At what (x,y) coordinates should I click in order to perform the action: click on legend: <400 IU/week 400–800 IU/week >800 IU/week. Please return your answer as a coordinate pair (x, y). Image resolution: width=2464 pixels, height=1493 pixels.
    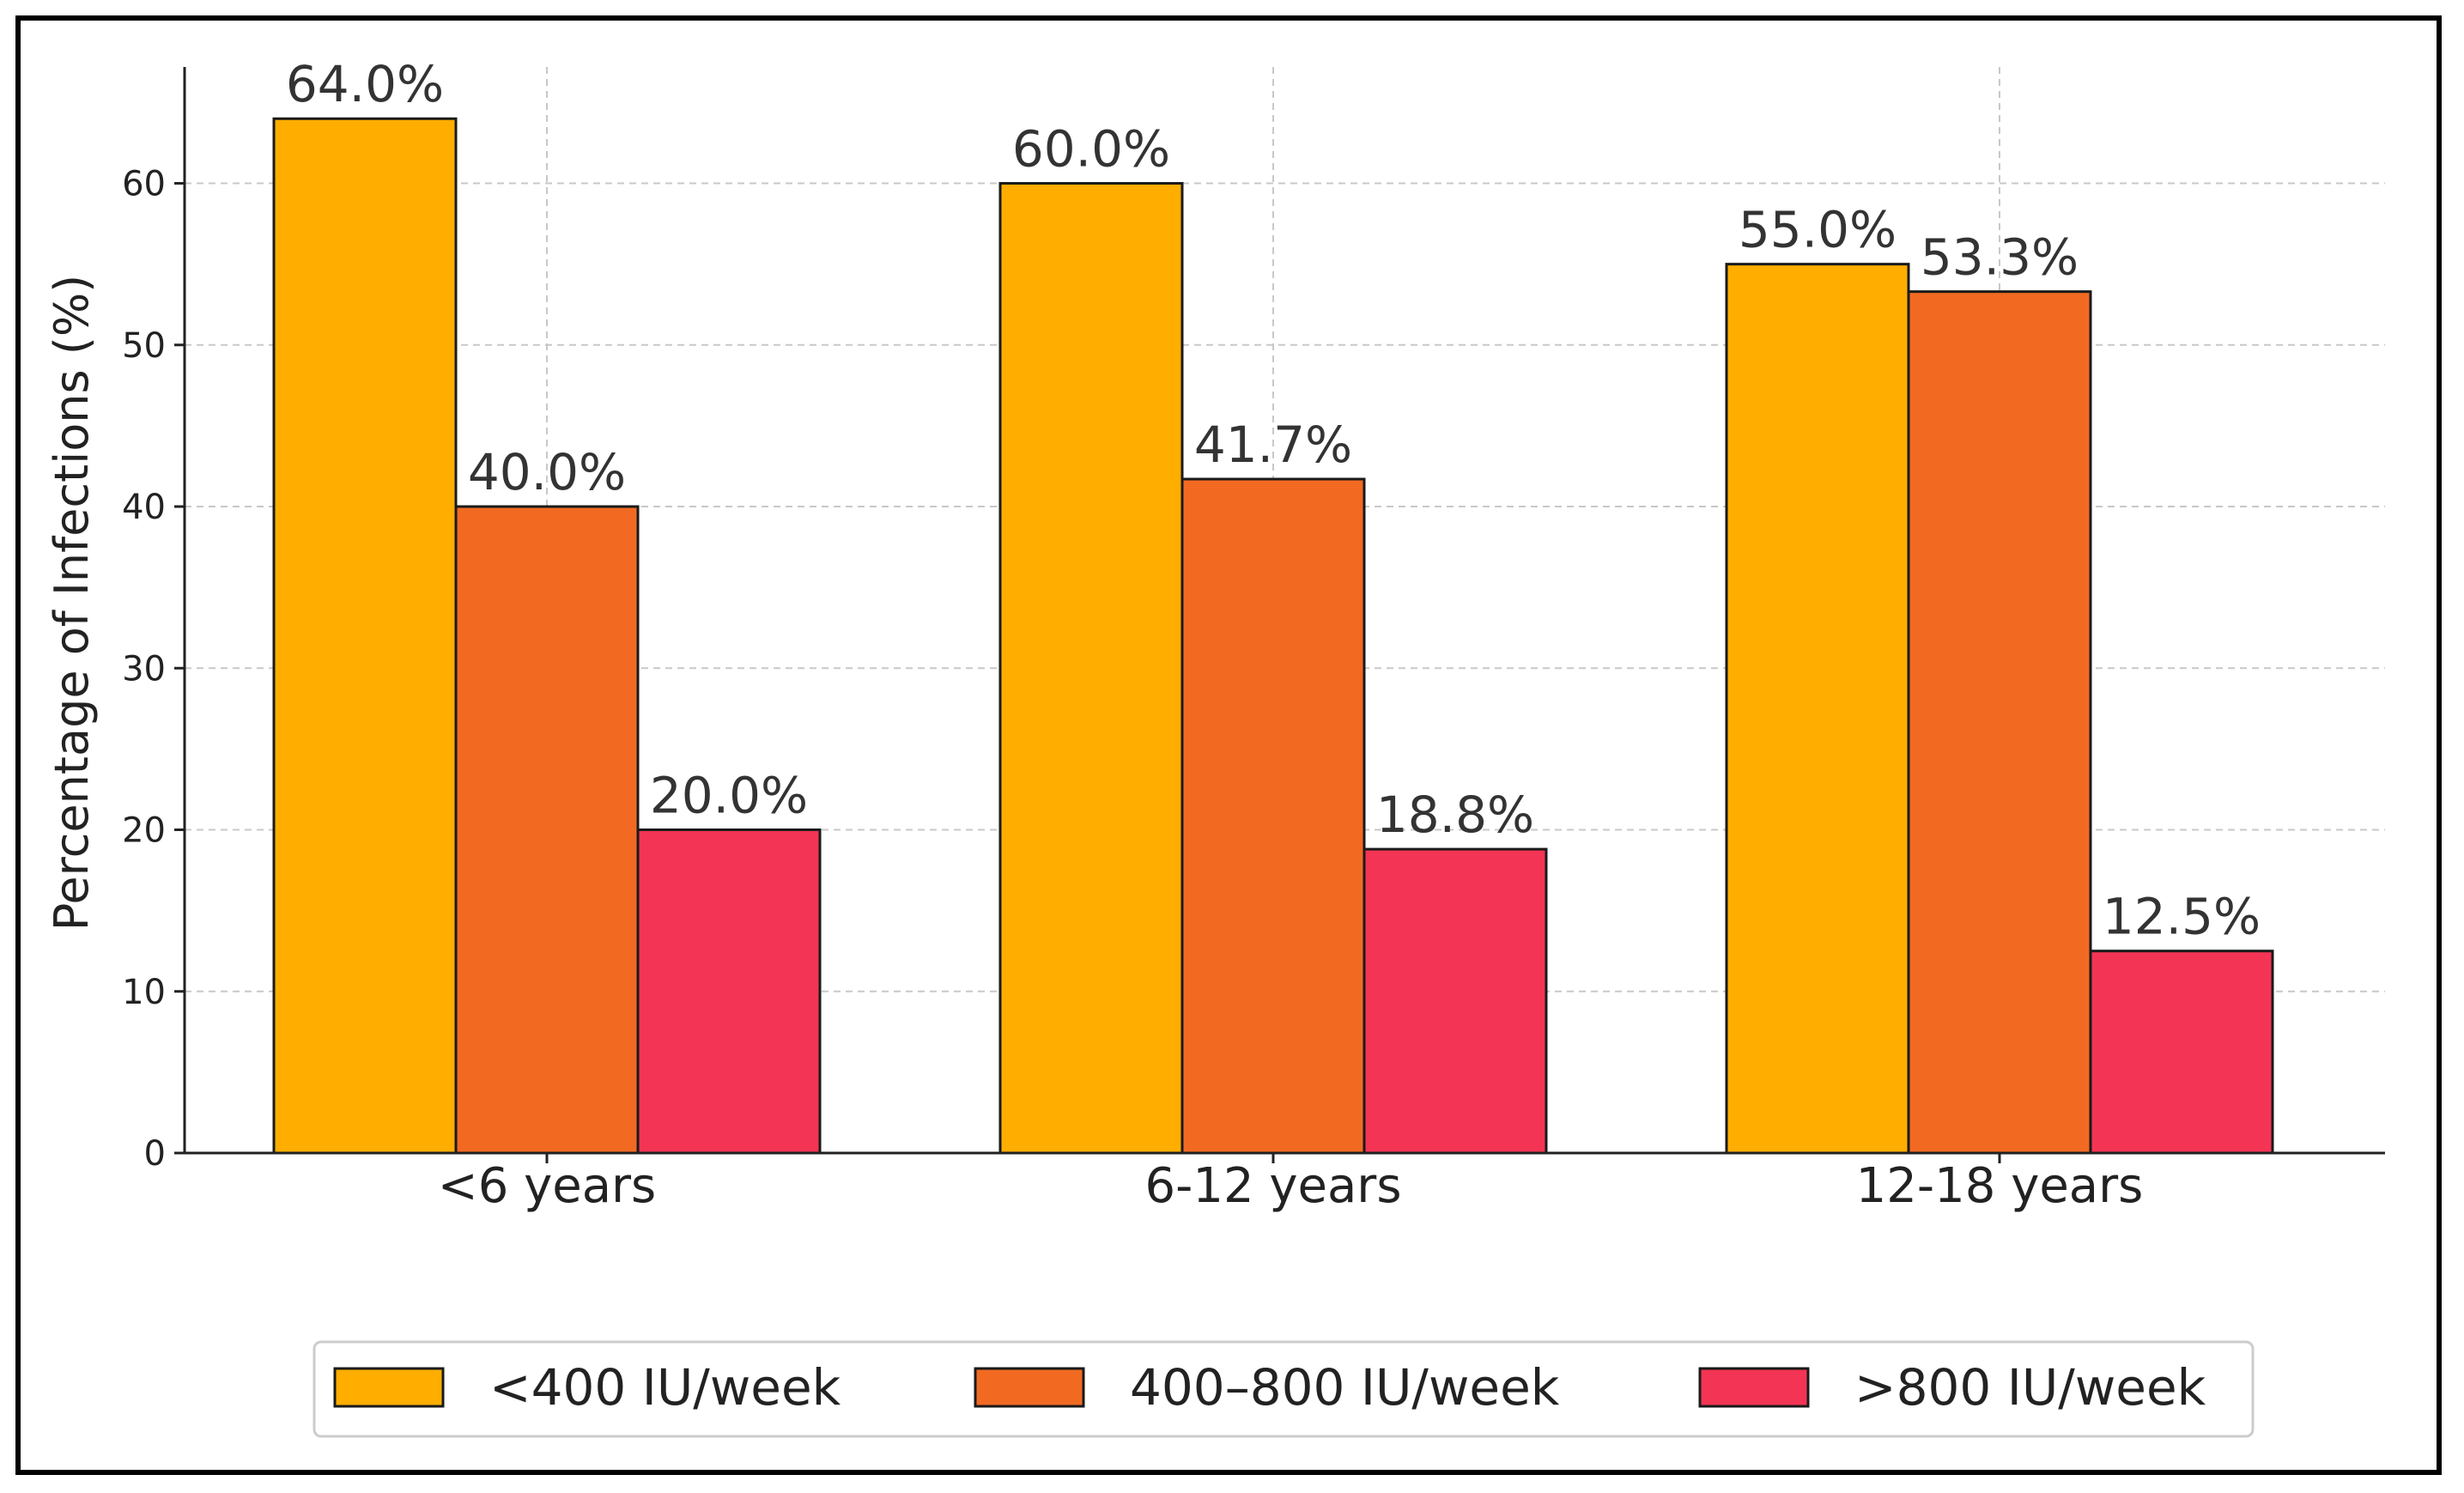
    Looking at the image, I should click on (1284, 1389).